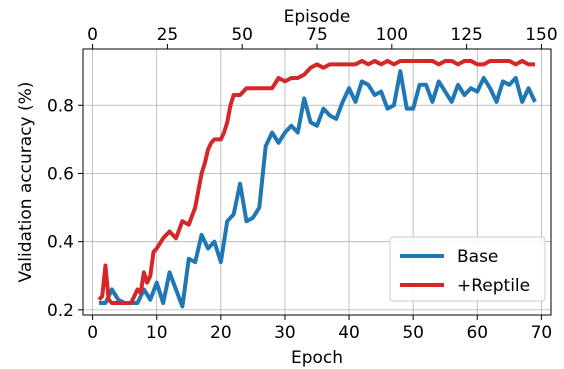 The width and height of the screenshot is (564, 369). What do you see at coordinates (317, 358) in the screenshot?
I see `x-axis-label: Epoch` at bounding box center [317, 358].